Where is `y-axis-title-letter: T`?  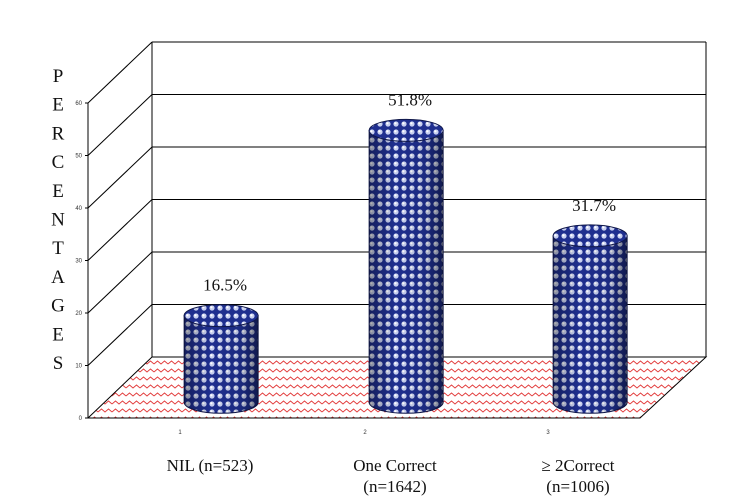 y-axis-title-letter: T is located at coordinates (58, 248).